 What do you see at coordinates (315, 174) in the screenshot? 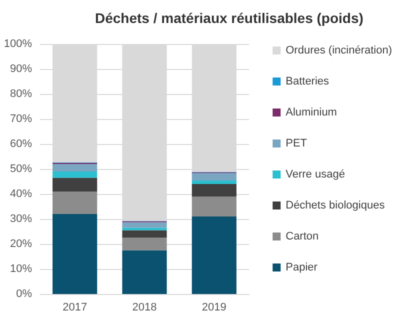
I see `legend-label: Verre usagé` at bounding box center [315, 174].